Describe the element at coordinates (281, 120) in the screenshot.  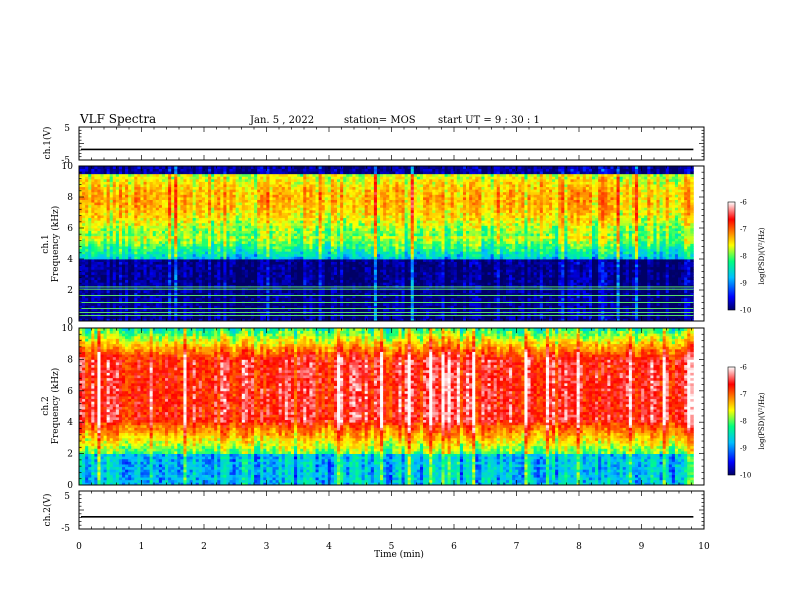
I see `date-label: Jan. 5 , 2022` at that location.